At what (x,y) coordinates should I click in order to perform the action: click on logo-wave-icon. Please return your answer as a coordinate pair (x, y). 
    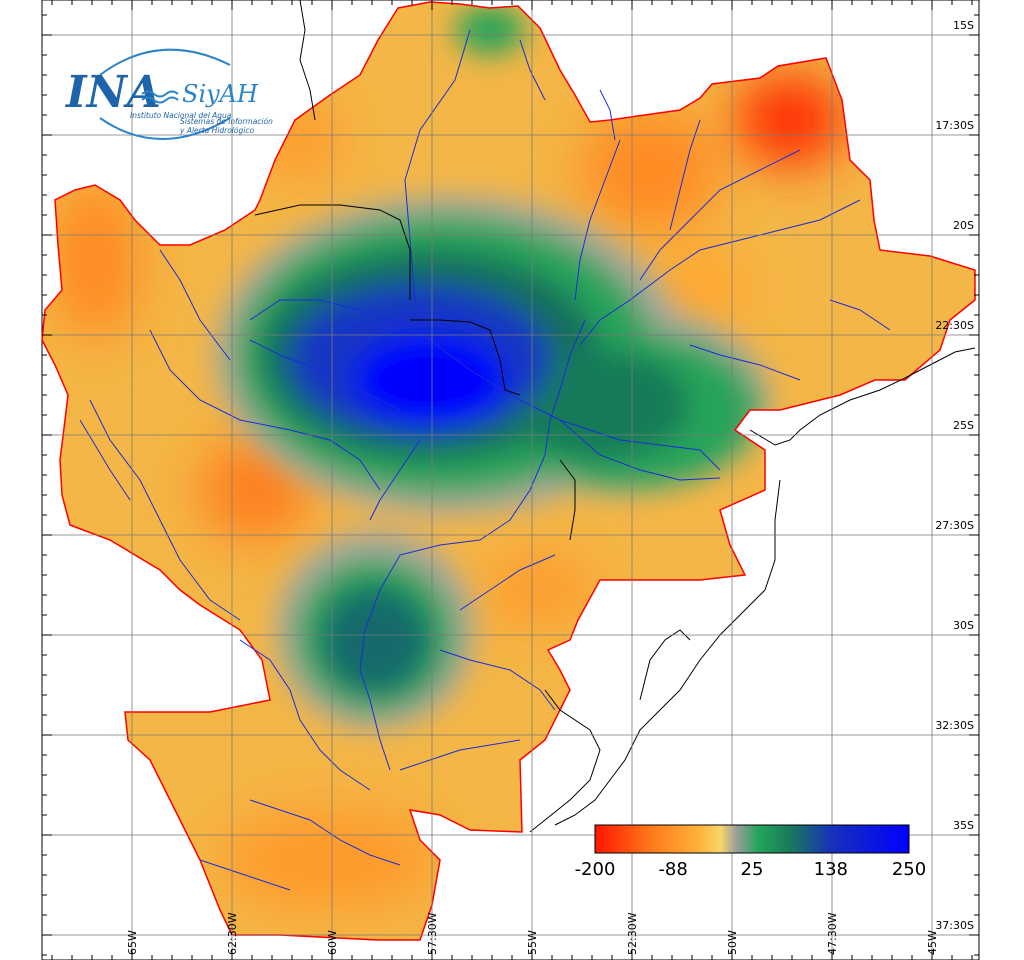
    Looking at the image, I should click on (160, 97).